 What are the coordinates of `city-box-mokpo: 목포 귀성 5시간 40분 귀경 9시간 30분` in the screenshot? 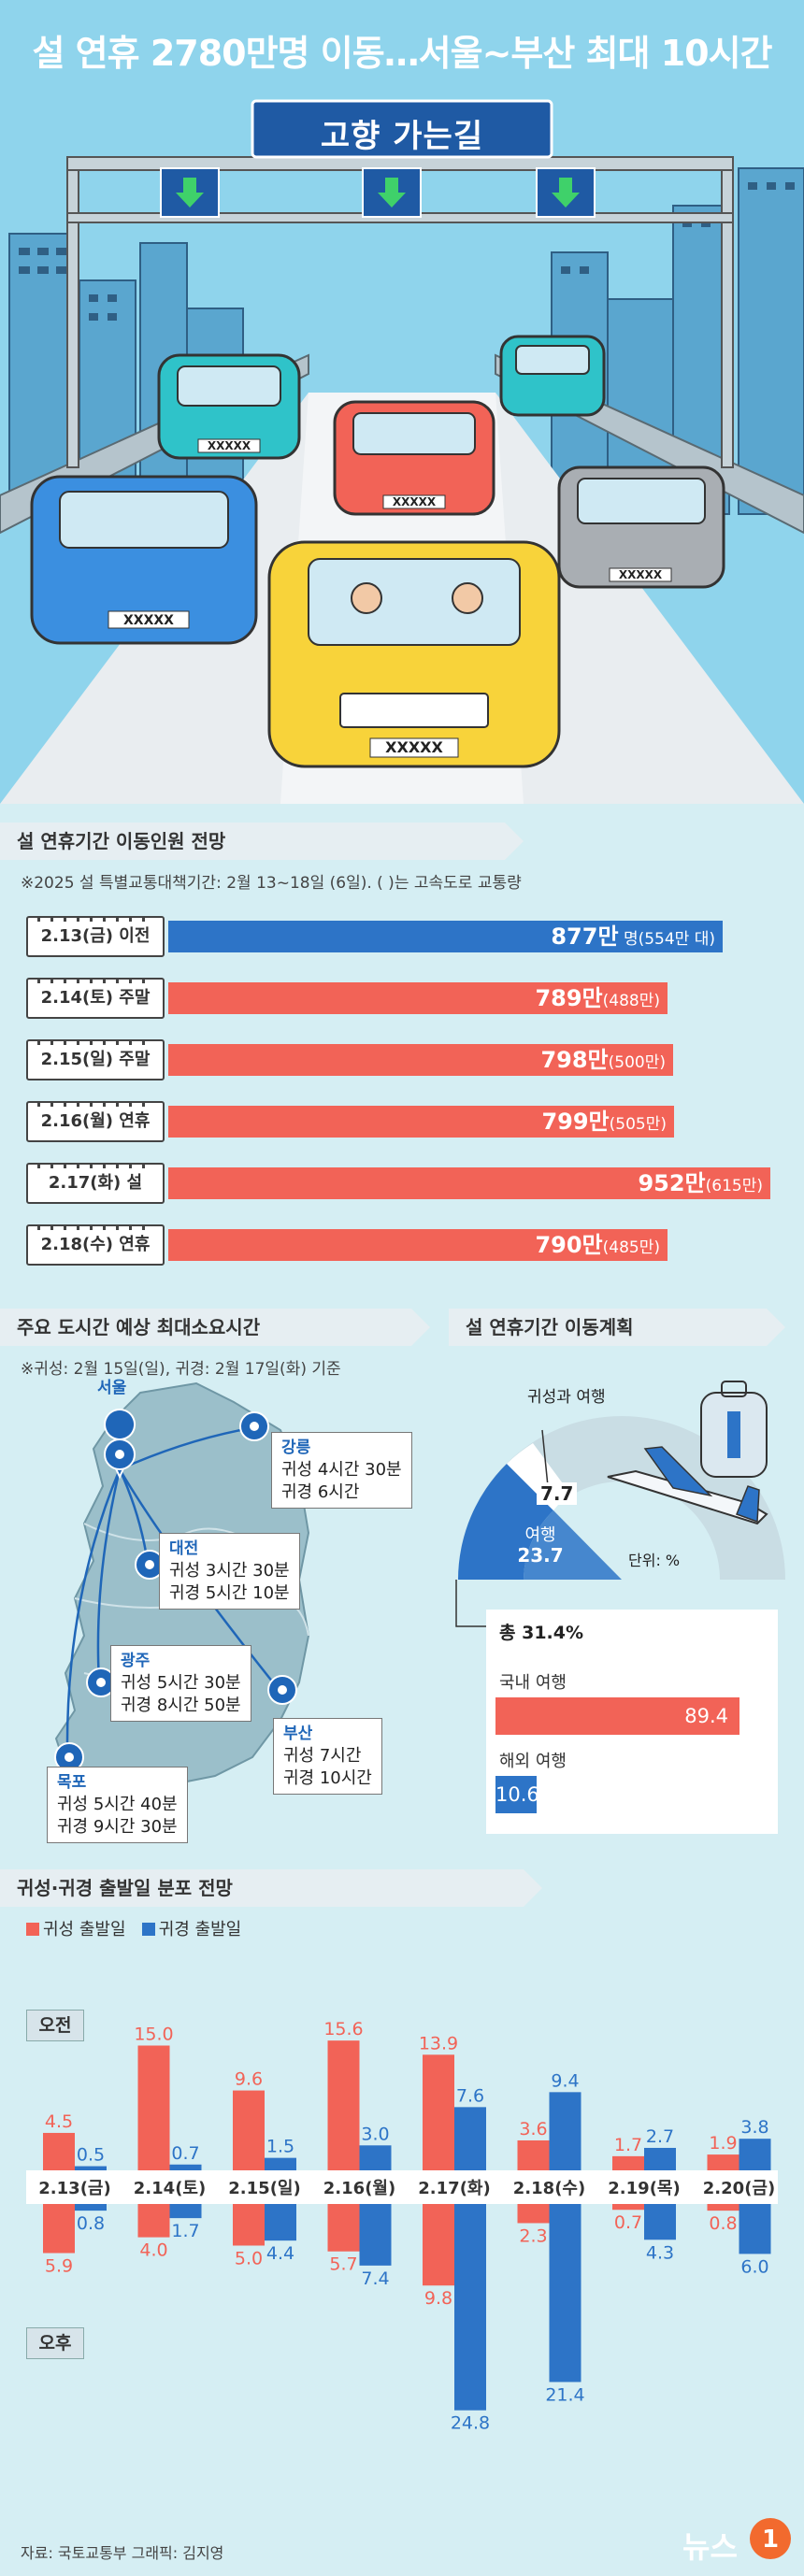 It's located at (117, 1805).